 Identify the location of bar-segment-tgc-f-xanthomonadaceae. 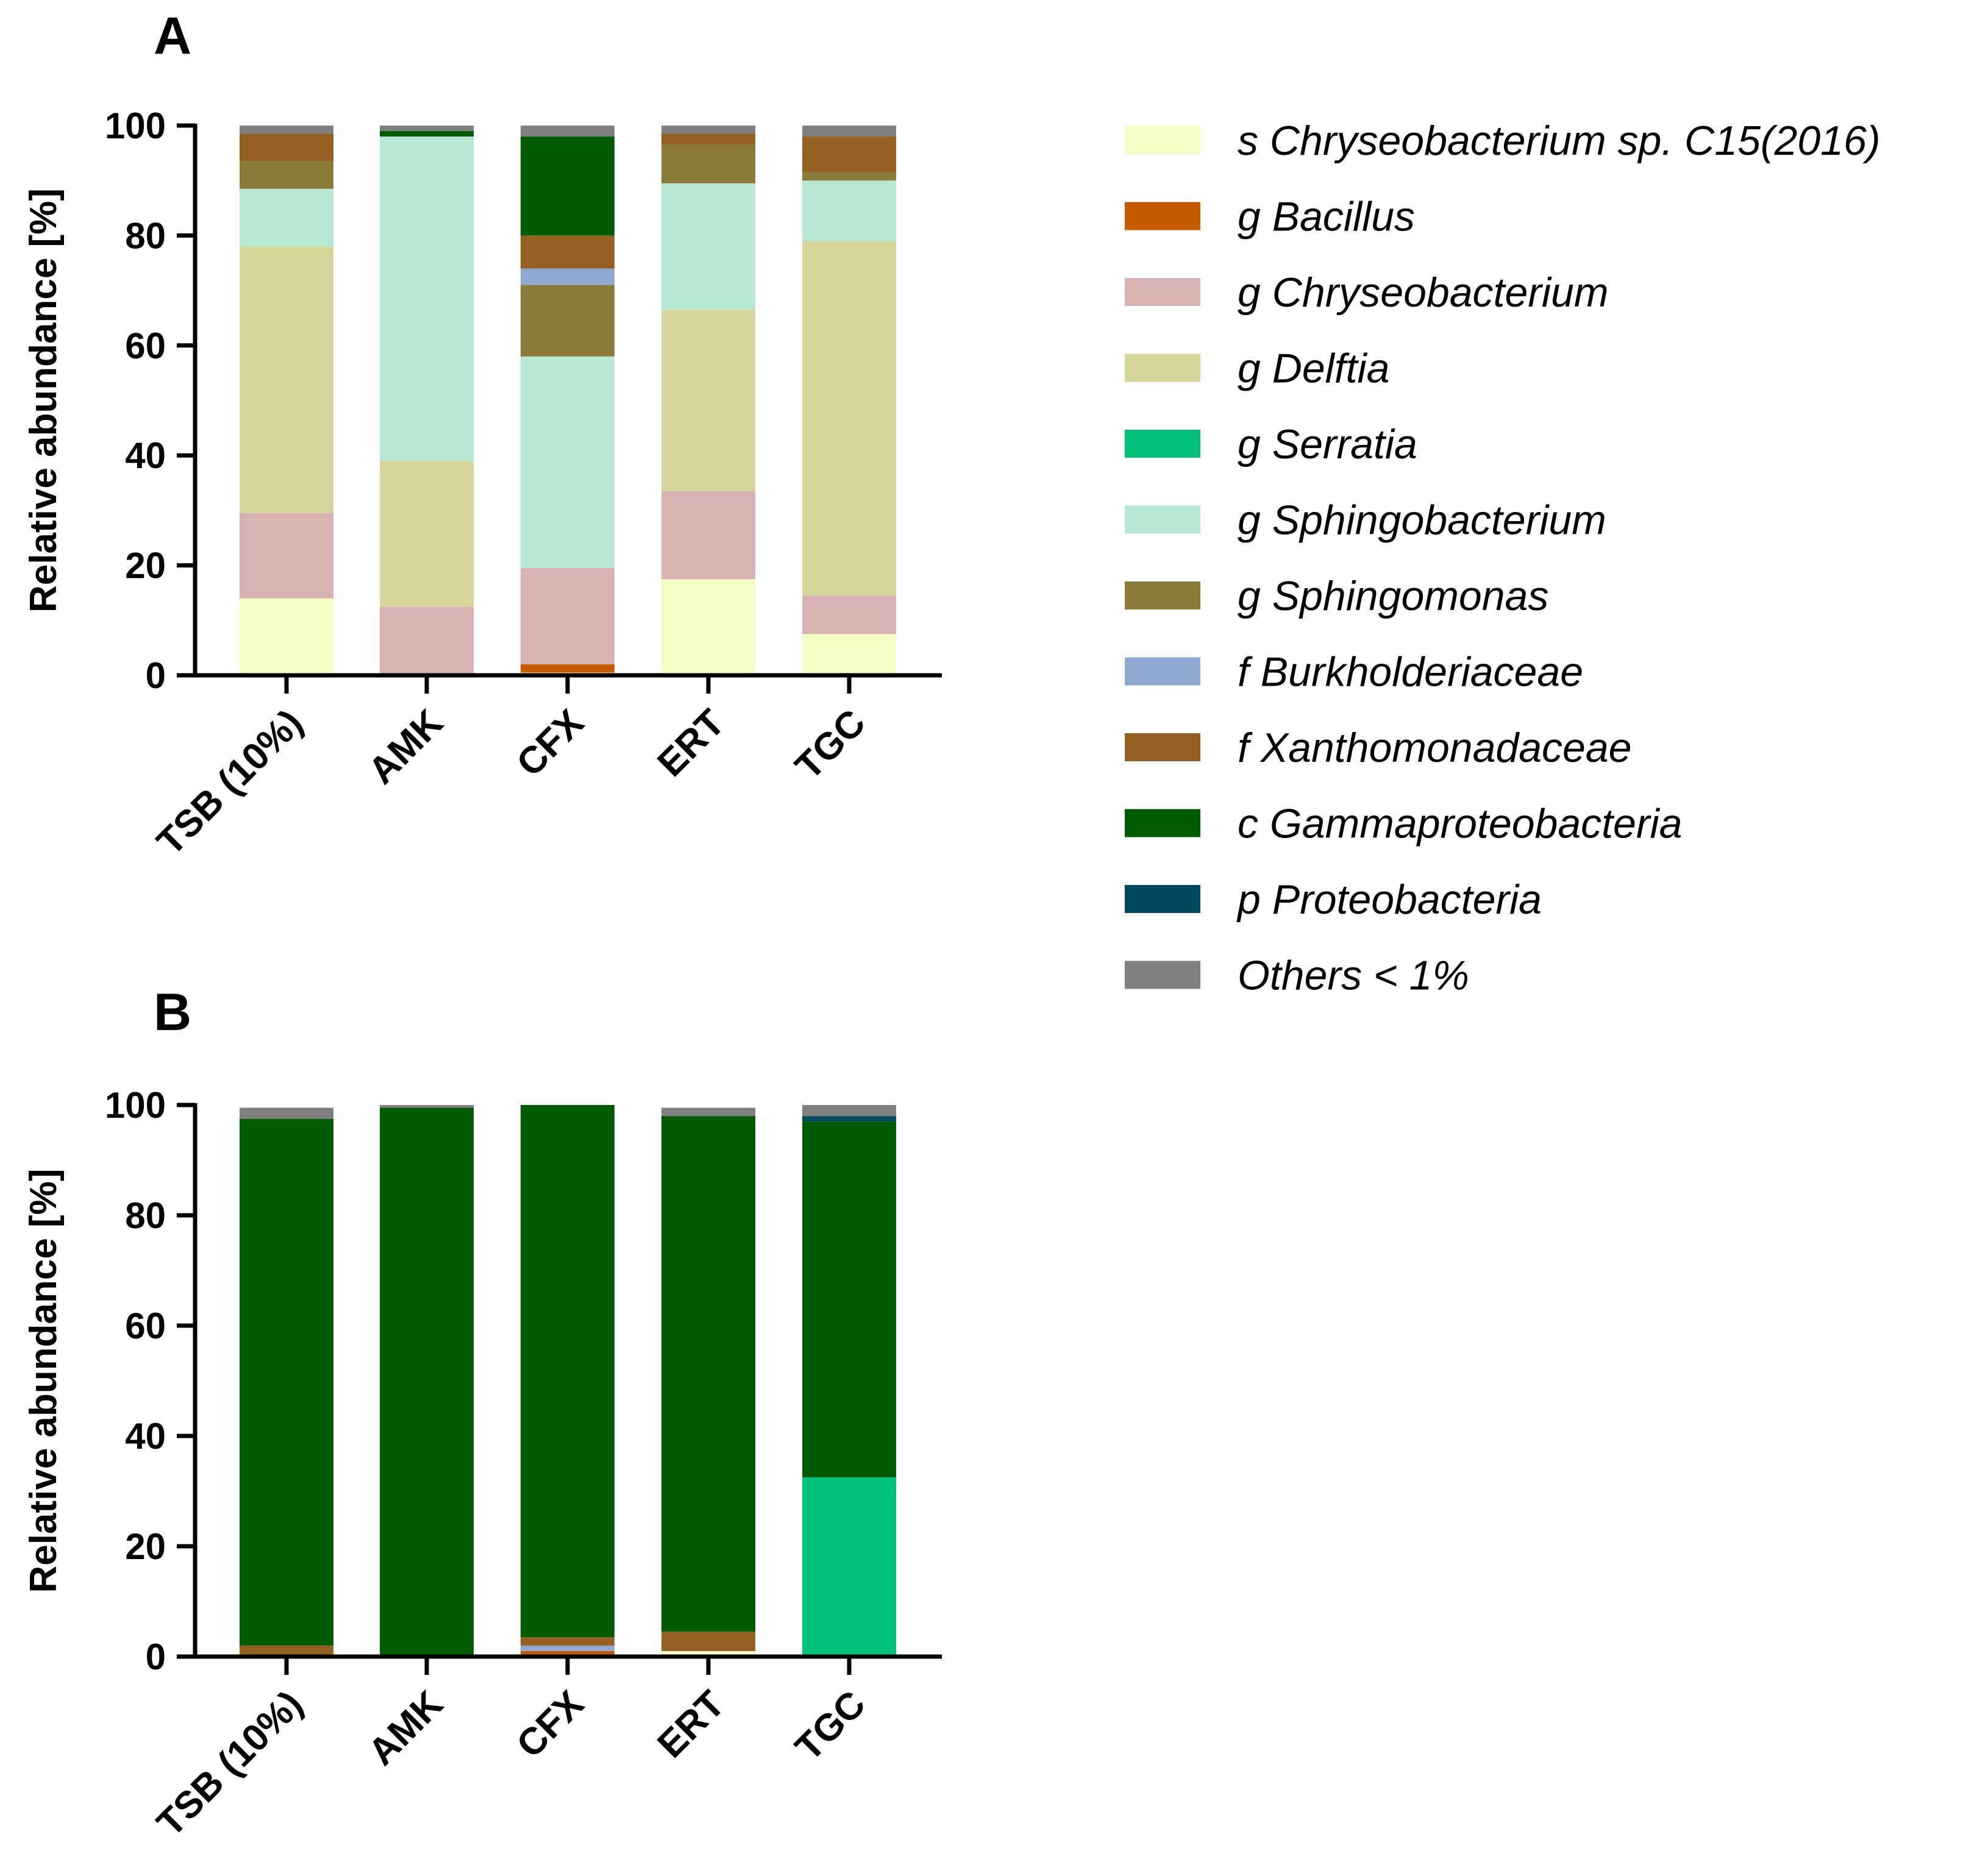
(849, 154).